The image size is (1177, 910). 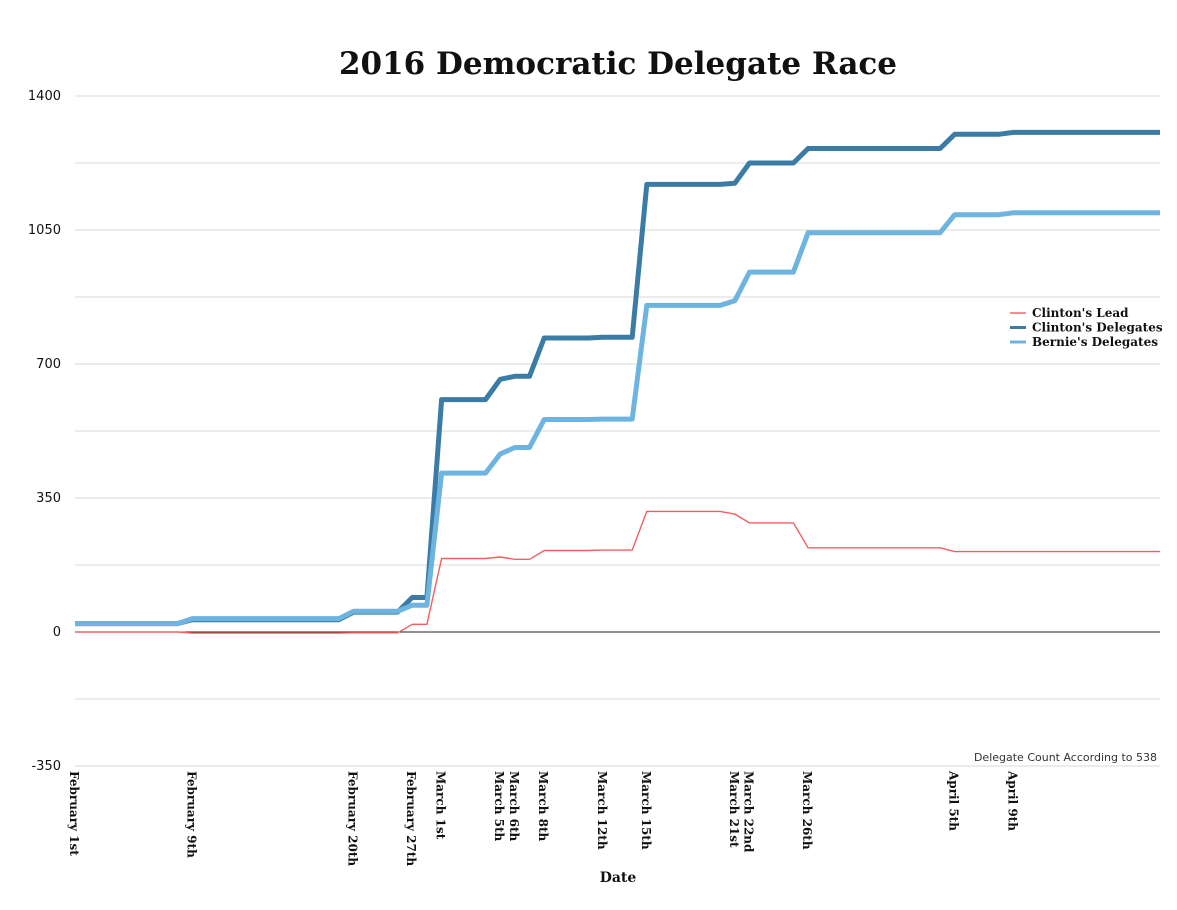 I want to click on x-tick-label: February 27th, so click(x=411, y=818).